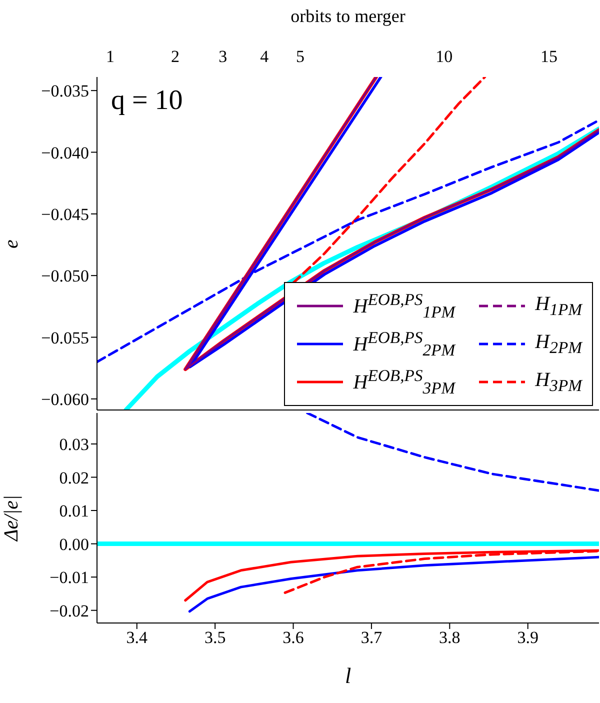  What do you see at coordinates (65, 399) in the screenshot?
I see `y-tick-label: −0.060` at bounding box center [65, 399].